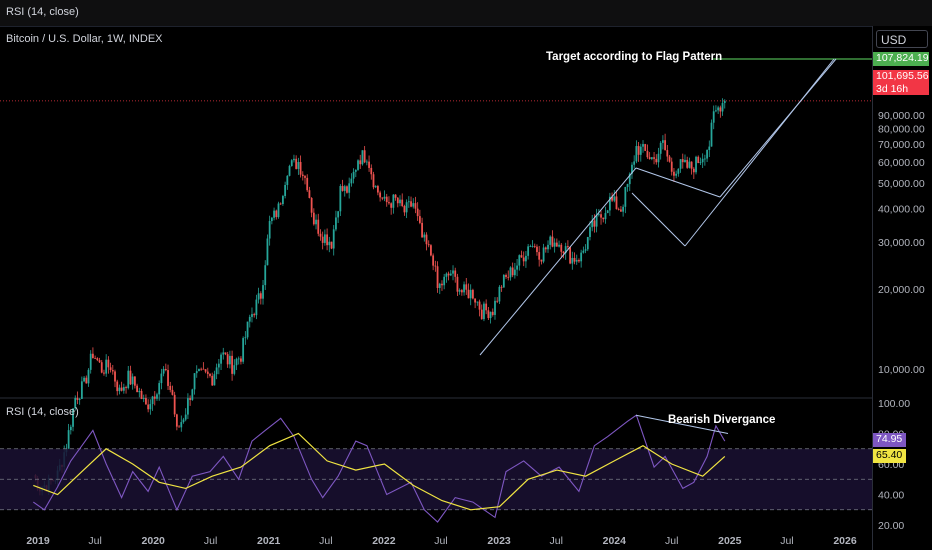  I want to click on time-tick-label: Jul, so click(325, 541).